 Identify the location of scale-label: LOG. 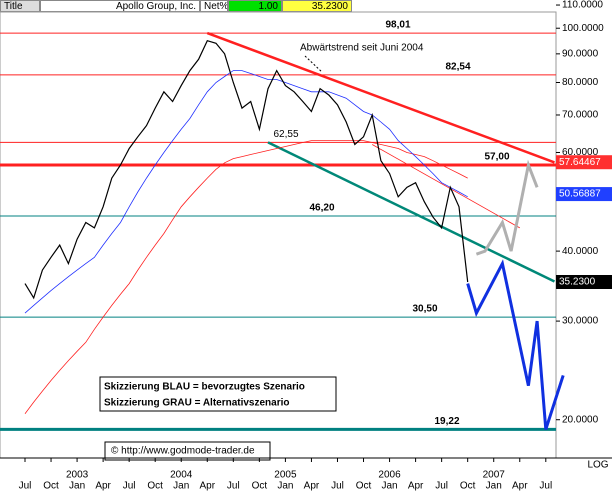
(597, 465).